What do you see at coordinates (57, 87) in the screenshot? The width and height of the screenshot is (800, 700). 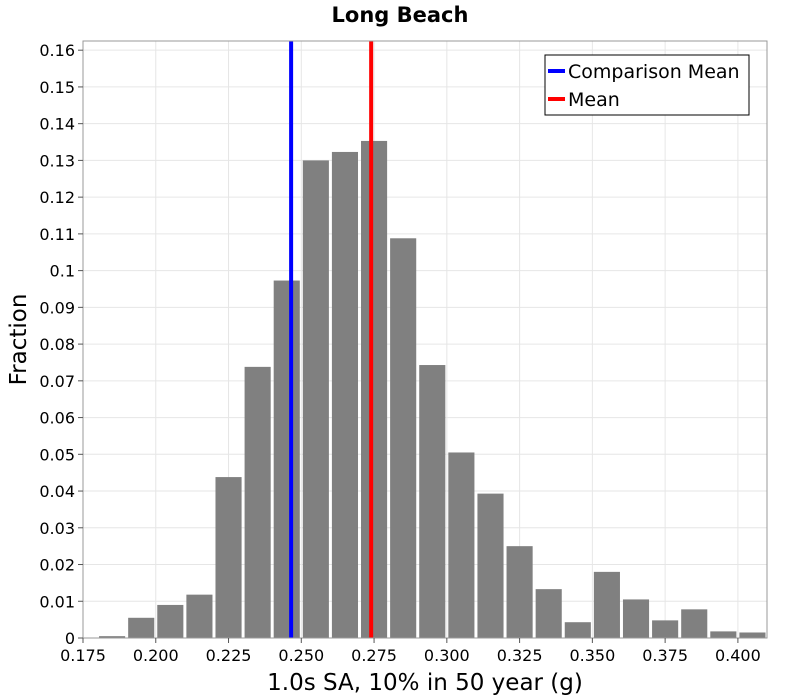 I see `y-tick-label: 0.15` at bounding box center [57, 87].